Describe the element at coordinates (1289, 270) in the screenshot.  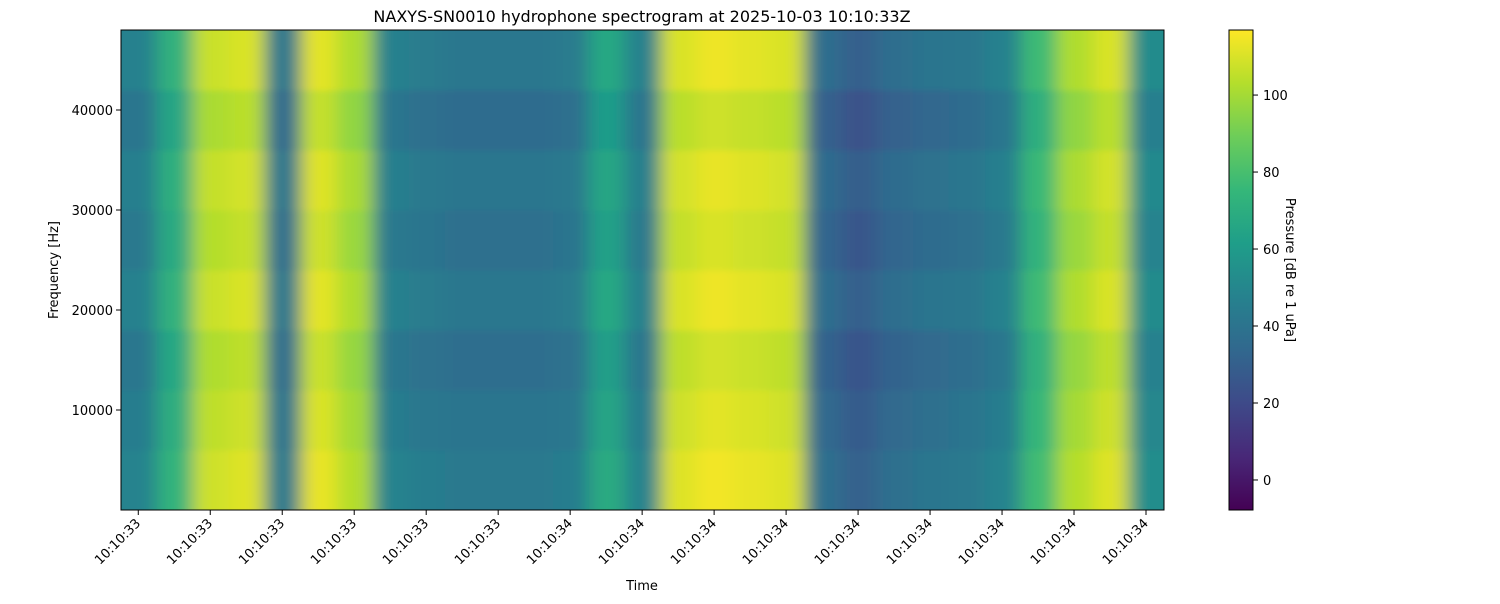
I see `colorbar-label: Pressure [dB re 1 uPa]` at that location.